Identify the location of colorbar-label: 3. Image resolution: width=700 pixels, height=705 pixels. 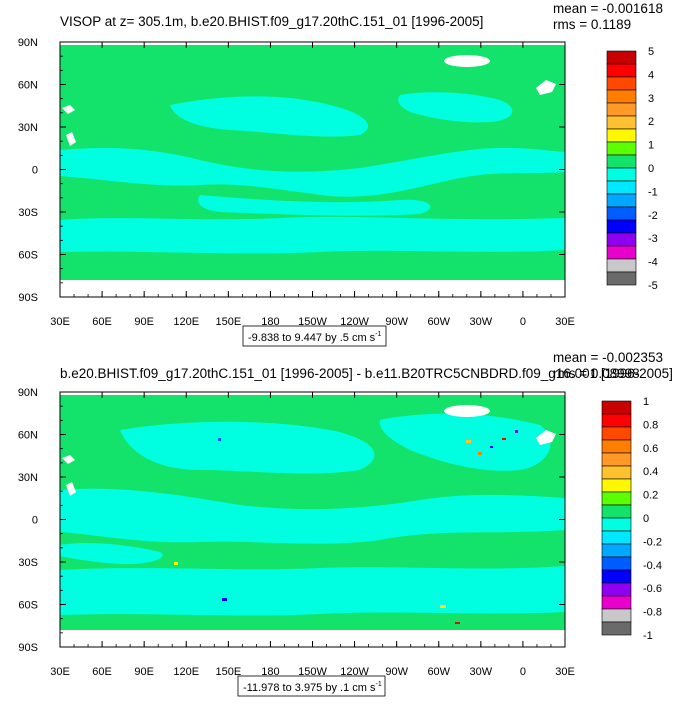
(651, 99).